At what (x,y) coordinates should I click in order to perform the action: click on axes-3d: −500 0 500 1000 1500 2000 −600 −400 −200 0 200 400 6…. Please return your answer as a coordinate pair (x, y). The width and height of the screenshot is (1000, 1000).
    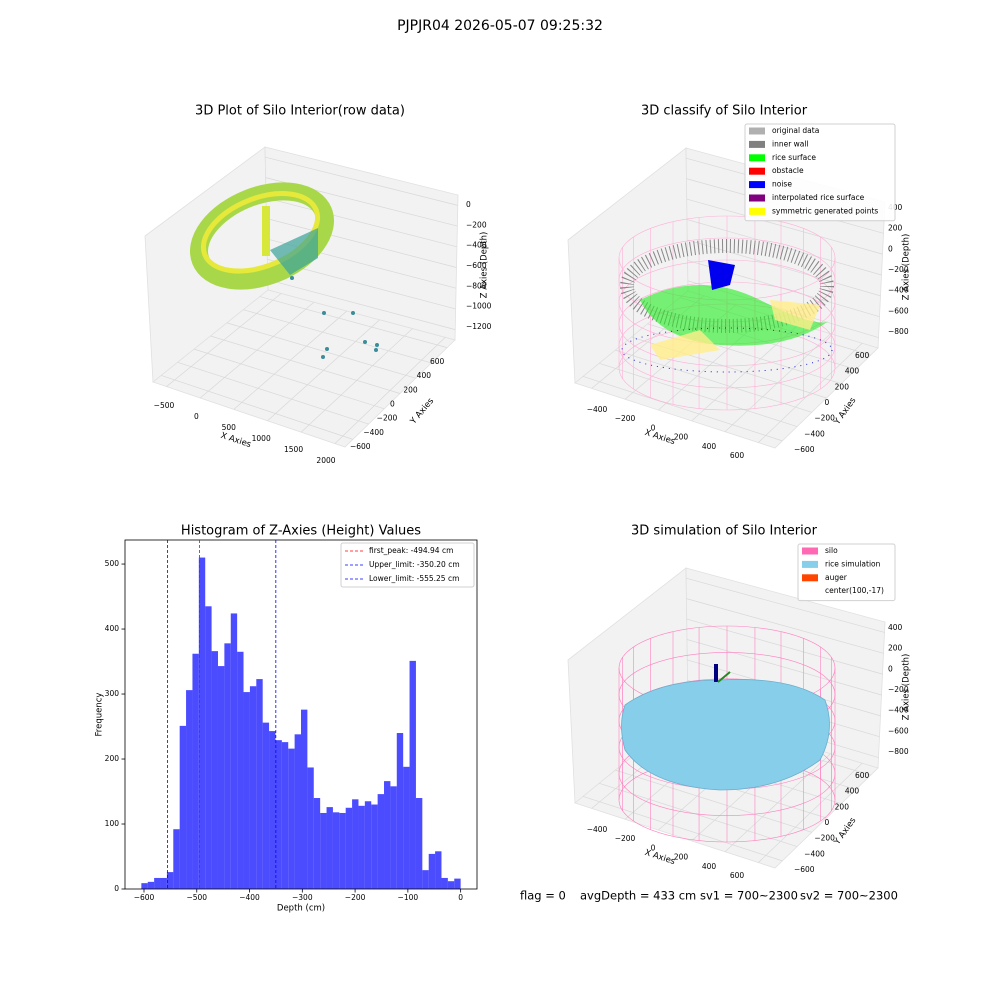
    Looking at the image, I should click on (318, 284).